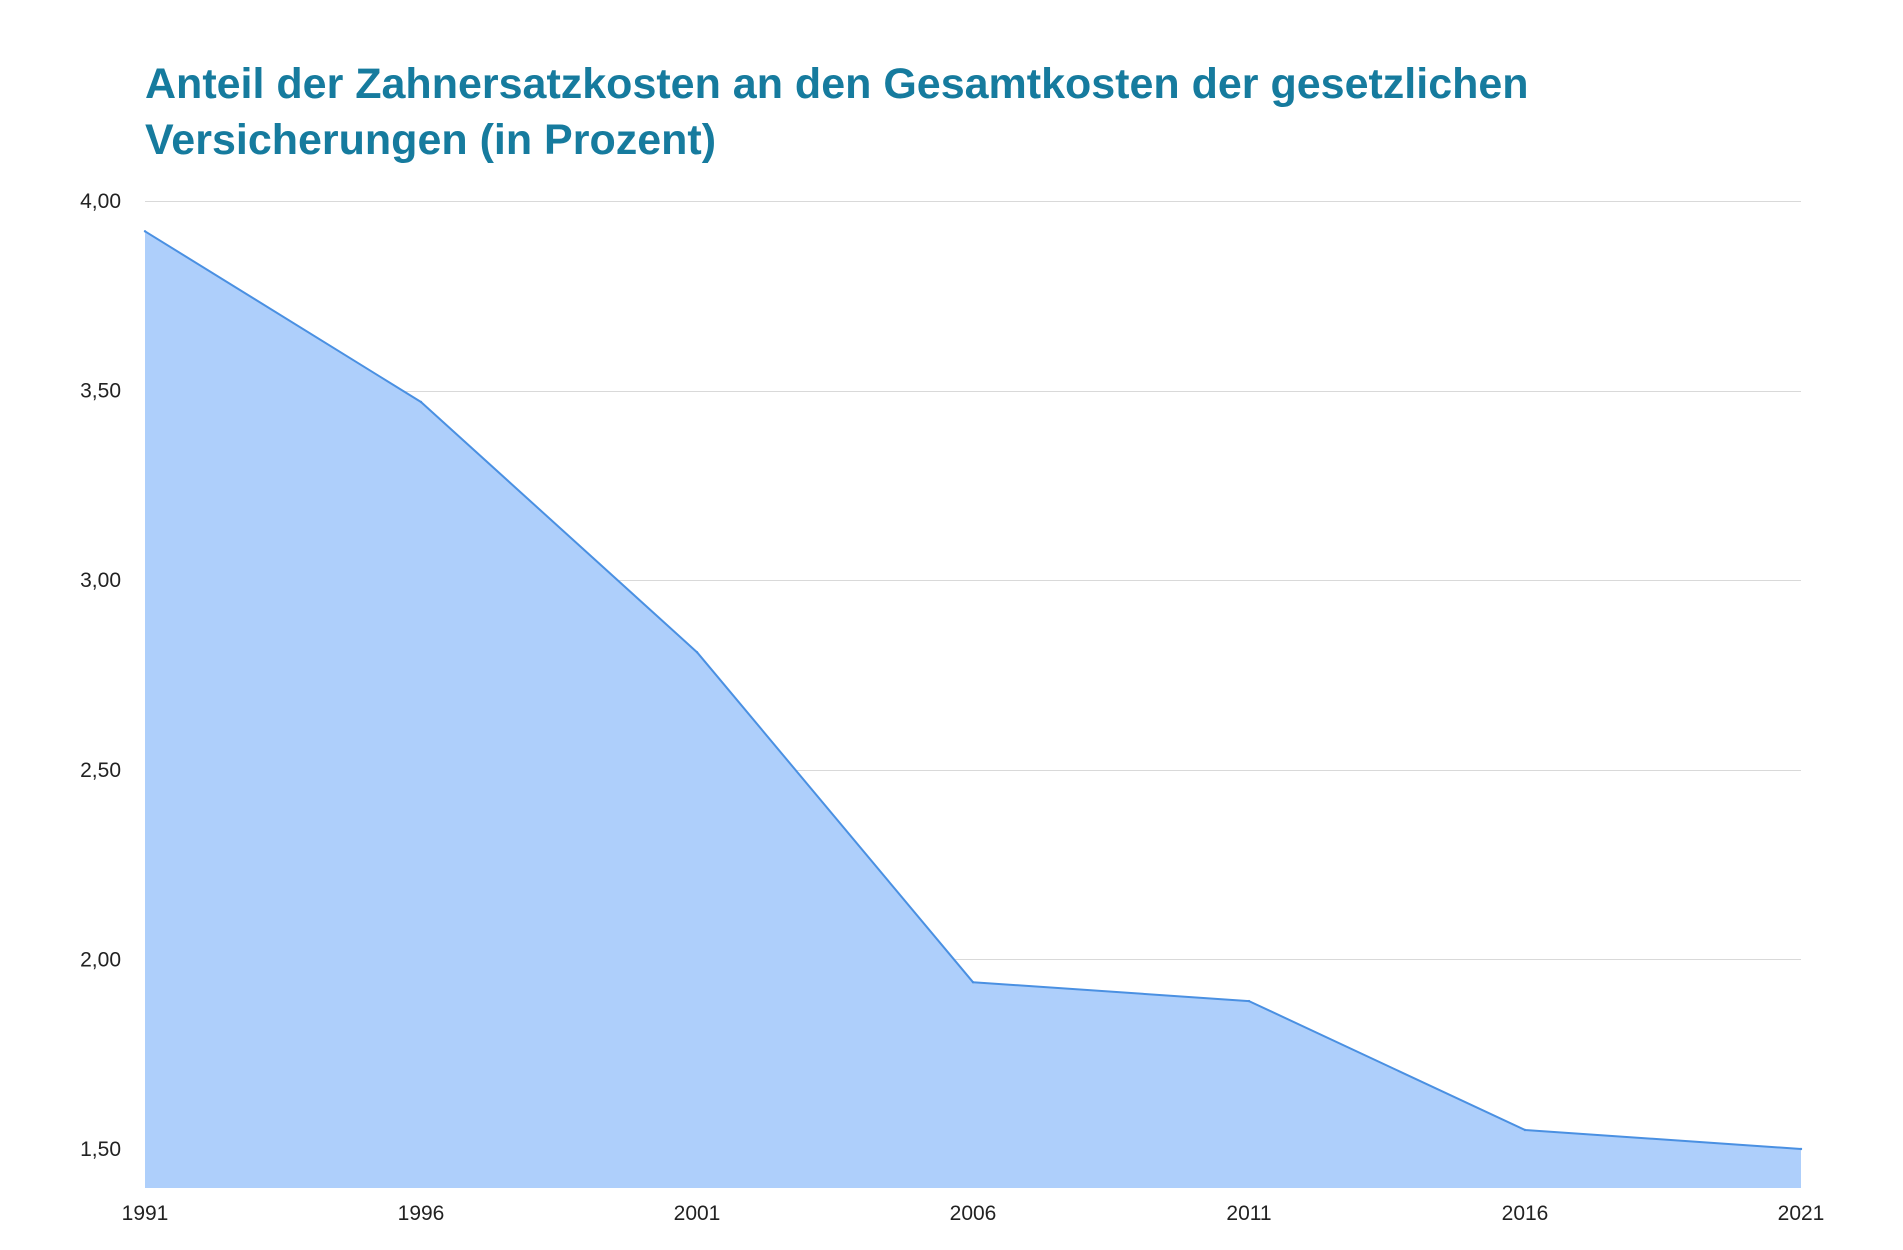 The image size is (1903, 1250). Describe the element at coordinates (1525, 1213) in the screenshot. I see `x-tick-label: 2016` at that location.